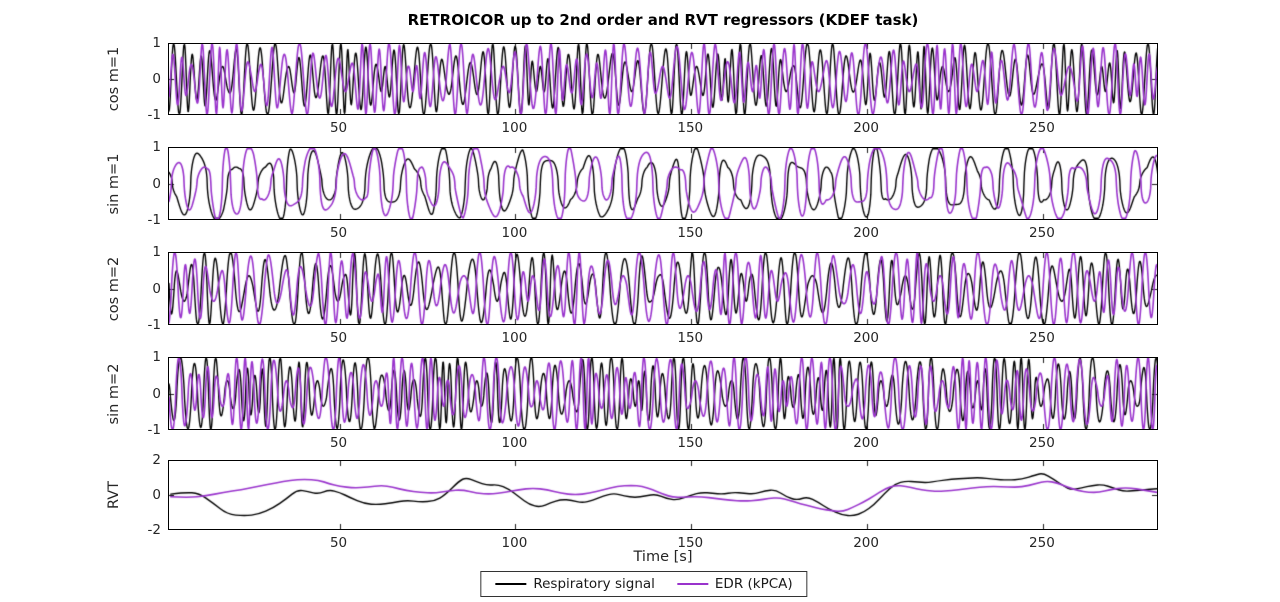  Describe the element at coordinates (753, 584) in the screenshot. I see `legend-label-edr-kpca: EDR (kPCA)` at that location.